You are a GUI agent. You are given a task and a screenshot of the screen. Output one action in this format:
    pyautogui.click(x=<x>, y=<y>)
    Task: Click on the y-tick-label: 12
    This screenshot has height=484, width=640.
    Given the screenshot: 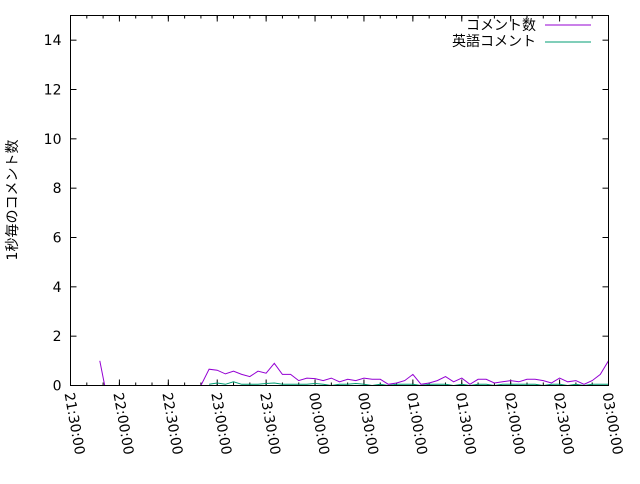 What is the action you would take?
    pyautogui.click(x=53, y=91)
    